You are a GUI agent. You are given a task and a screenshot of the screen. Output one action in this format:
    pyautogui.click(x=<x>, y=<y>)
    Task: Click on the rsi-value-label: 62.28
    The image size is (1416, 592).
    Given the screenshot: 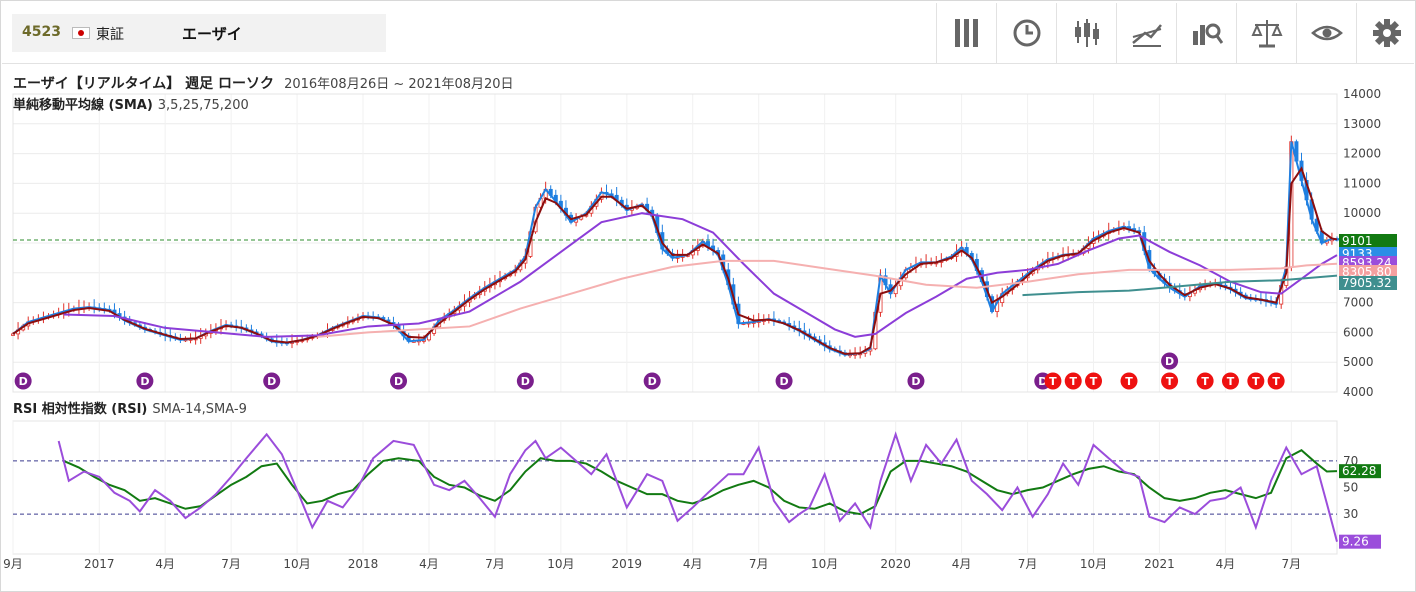 What is the action you would take?
    pyautogui.click(x=1359, y=471)
    